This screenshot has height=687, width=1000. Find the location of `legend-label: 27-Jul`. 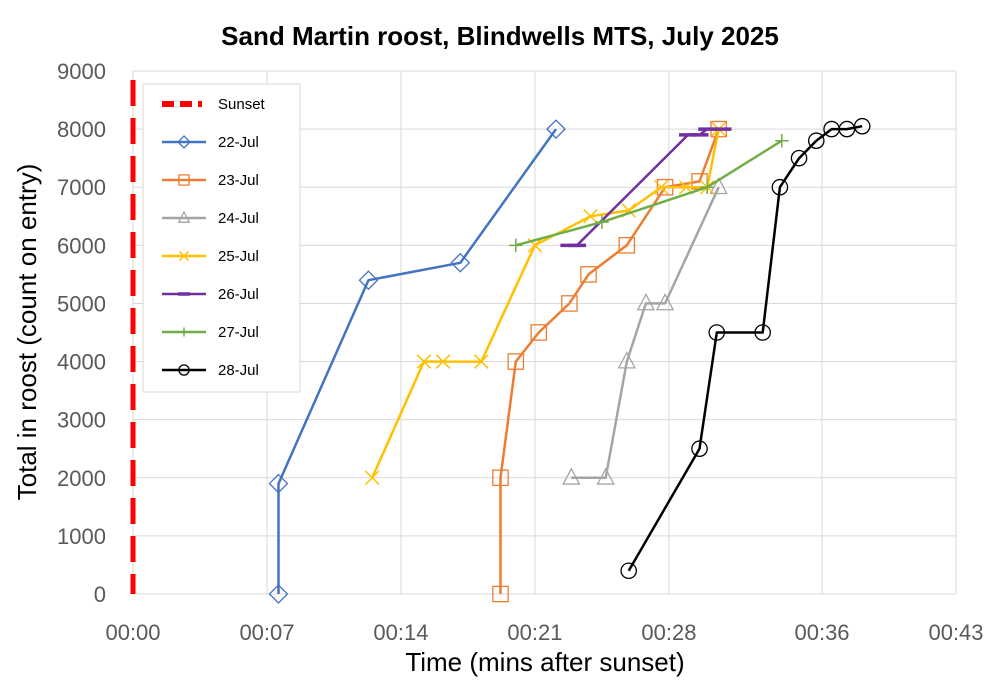

legend-label: 27-Jul is located at coordinates (238, 332).